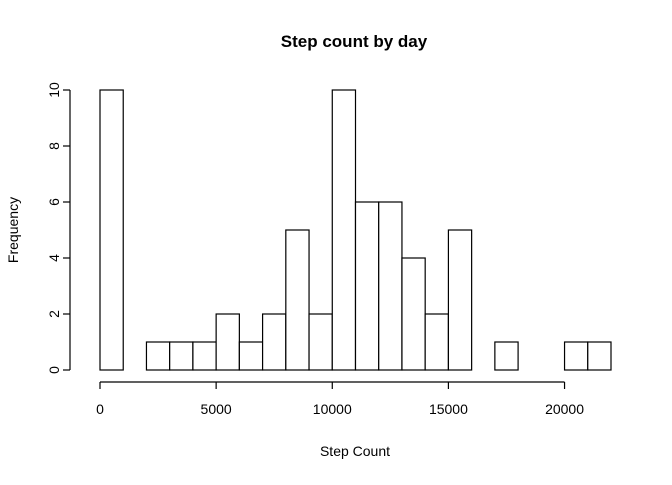  What do you see at coordinates (58, 228) in the screenshot?
I see `y-axis: 0 2 4 6 8 10` at bounding box center [58, 228].